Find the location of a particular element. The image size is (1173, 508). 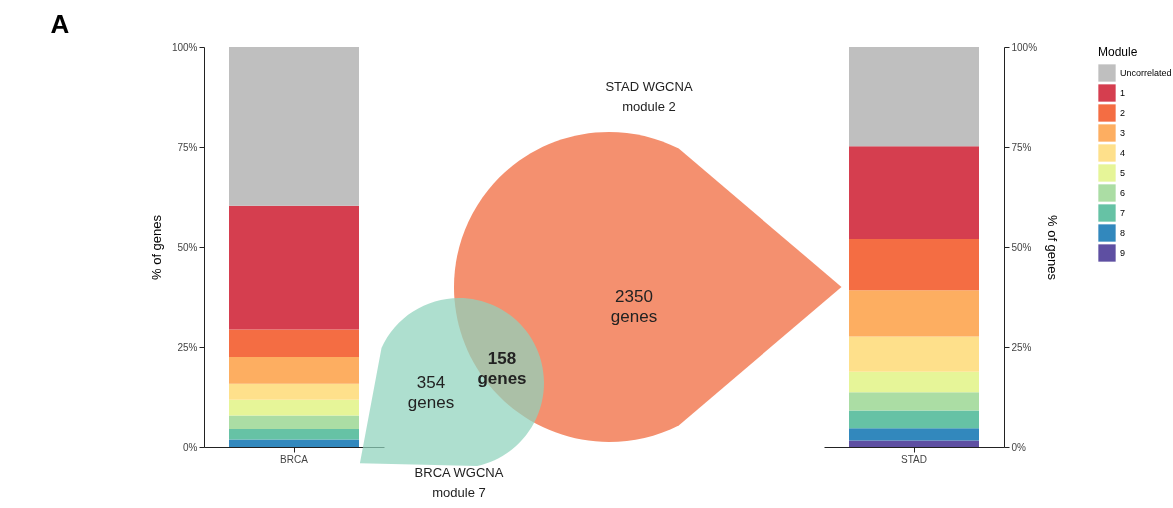

x-tick-label: STAD is located at coordinates (914, 459).